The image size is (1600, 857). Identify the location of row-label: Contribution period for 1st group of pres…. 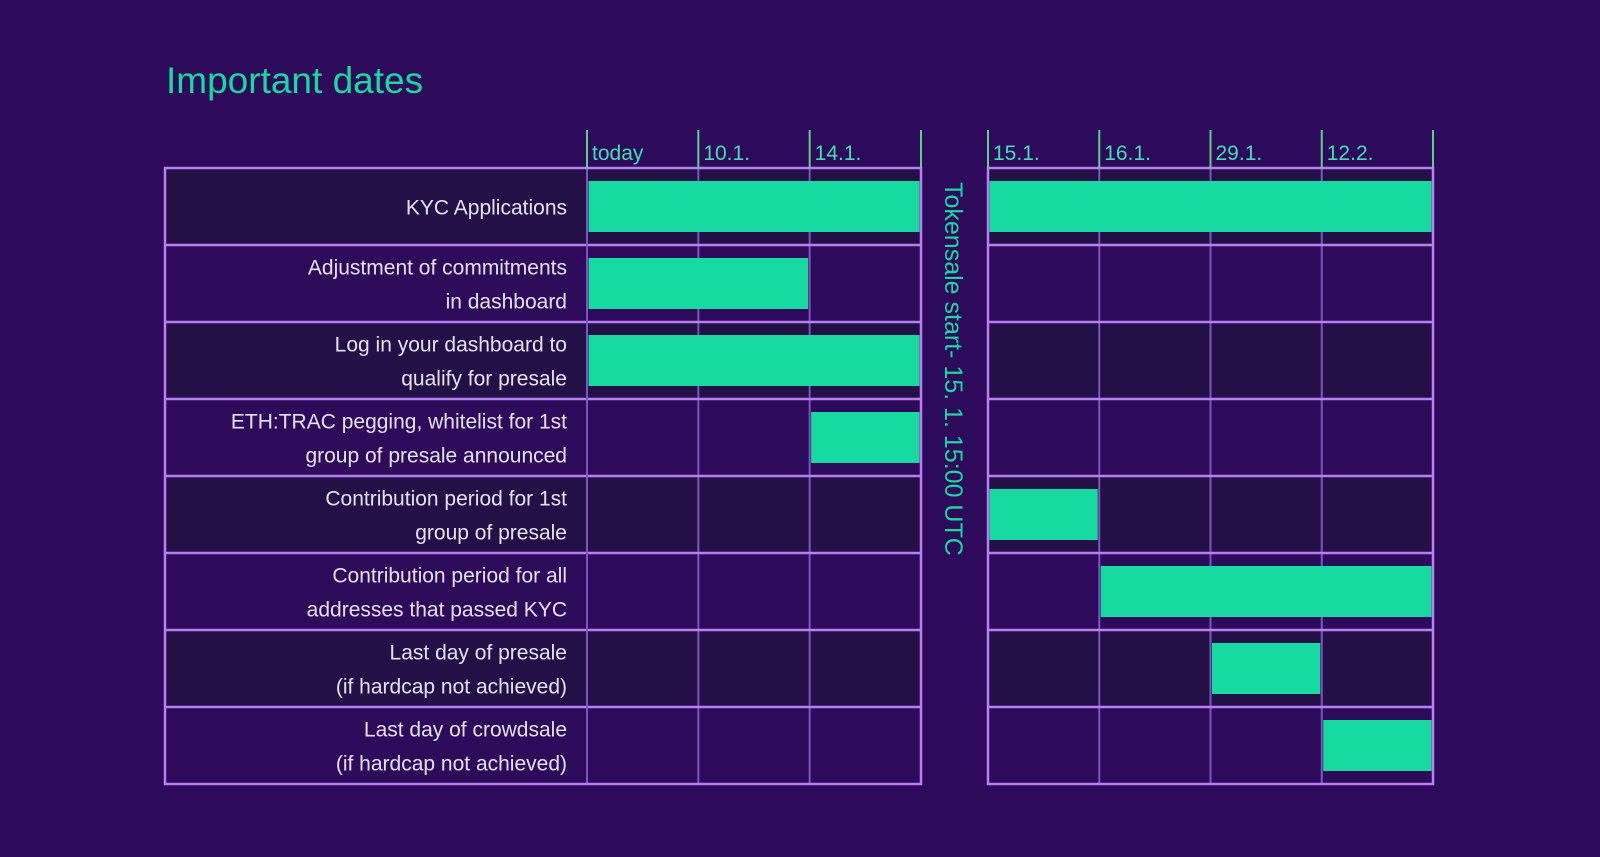
(446, 516).